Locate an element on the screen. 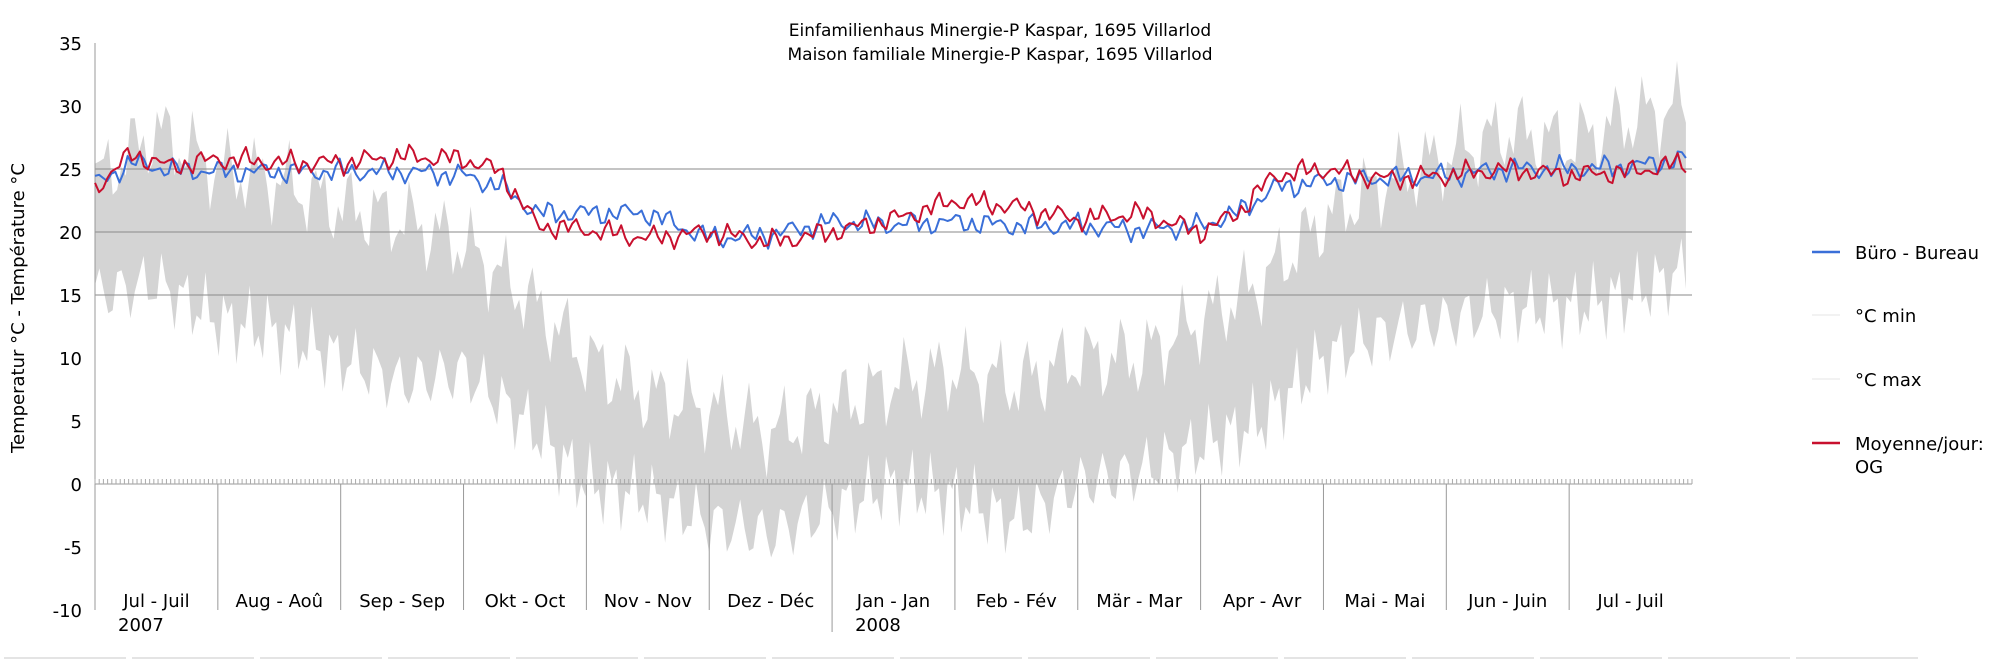  series-lines is located at coordinates (890, 197).